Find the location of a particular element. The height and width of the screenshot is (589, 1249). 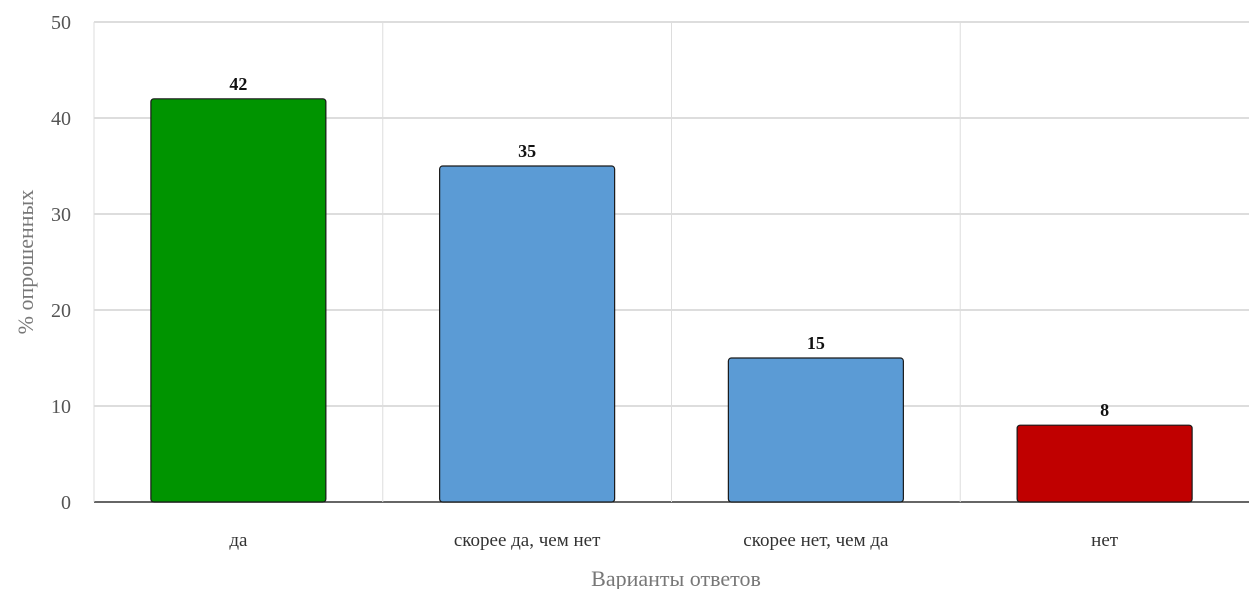

bar-value-label: 42 is located at coordinates (238, 84).